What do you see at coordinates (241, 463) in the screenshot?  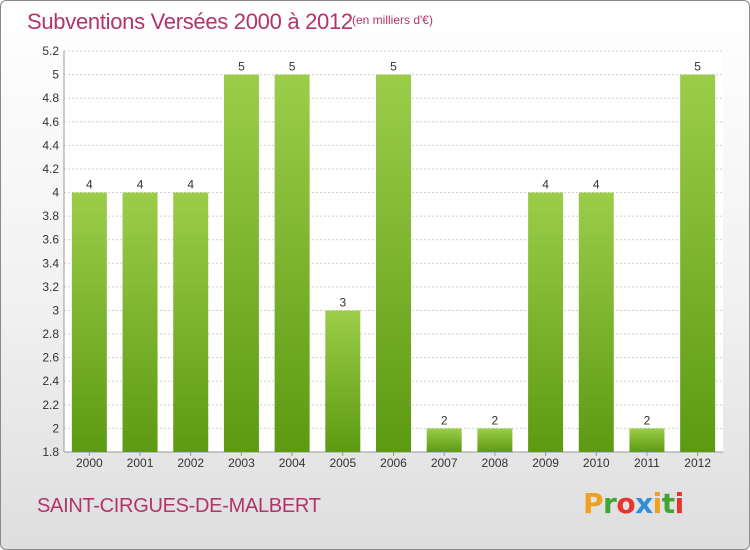 I see `x-tick-label: 2003` at bounding box center [241, 463].